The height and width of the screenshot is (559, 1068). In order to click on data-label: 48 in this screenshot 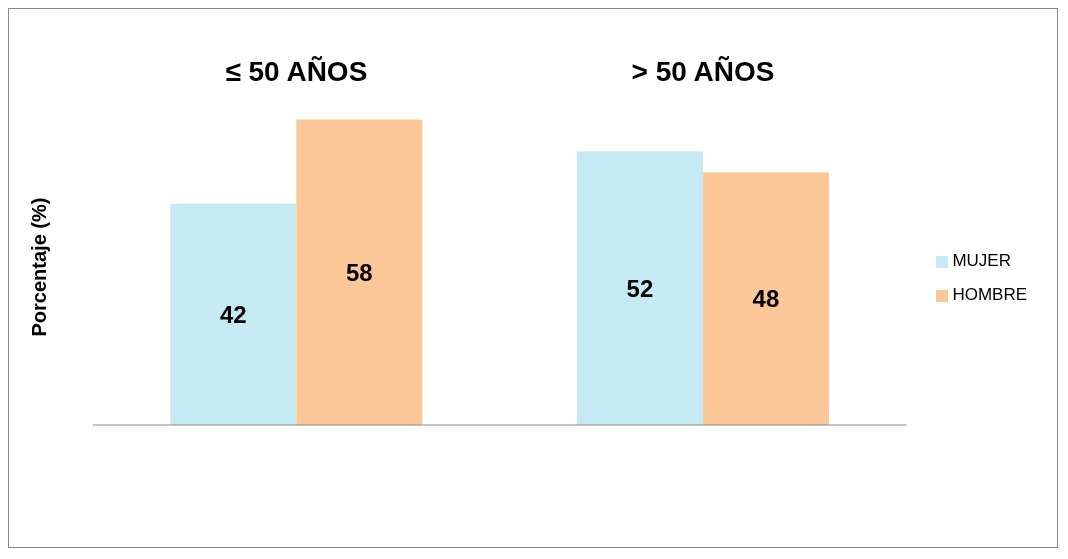, I will do `click(766, 299)`.